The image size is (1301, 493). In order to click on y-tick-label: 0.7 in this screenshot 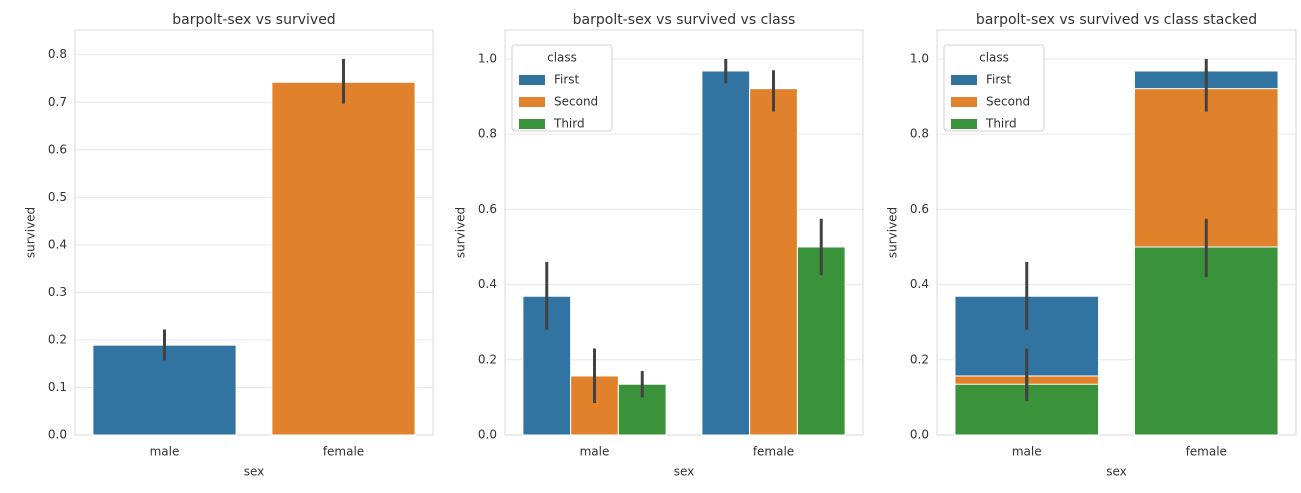, I will do `click(57, 102)`.